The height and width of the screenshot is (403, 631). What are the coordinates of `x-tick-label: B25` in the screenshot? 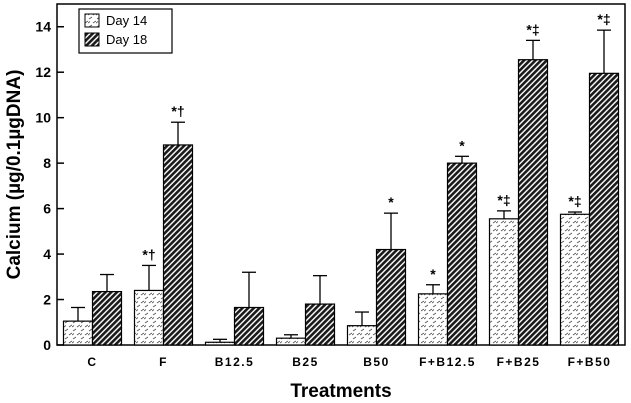 It's located at (305, 362).